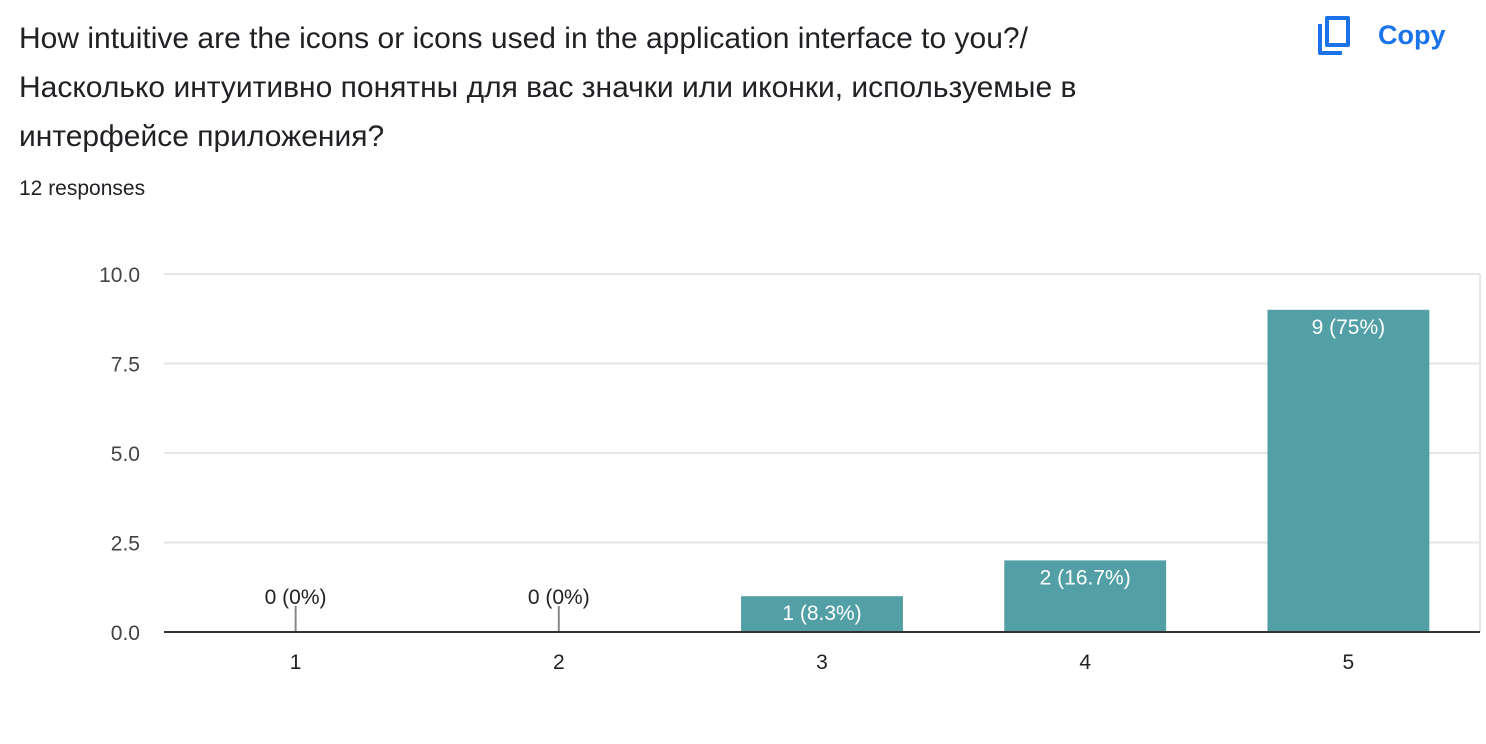 Image resolution: width=1486 pixels, height=744 pixels. What do you see at coordinates (1412, 34) in the screenshot?
I see `copy-button-label: Copy` at bounding box center [1412, 34].